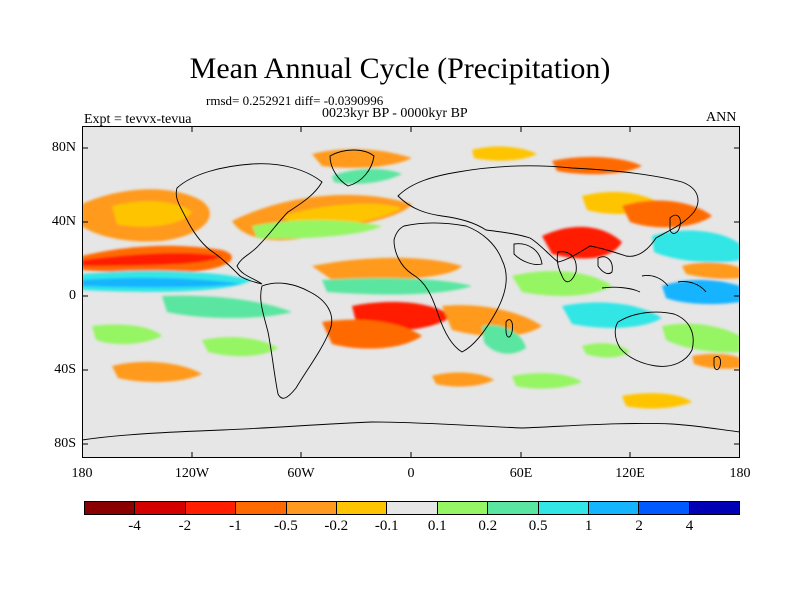 The width and height of the screenshot is (800, 600). Describe the element at coordinates (411, 473) in the screenshot. I see `x-tick-label: 0` at that location.